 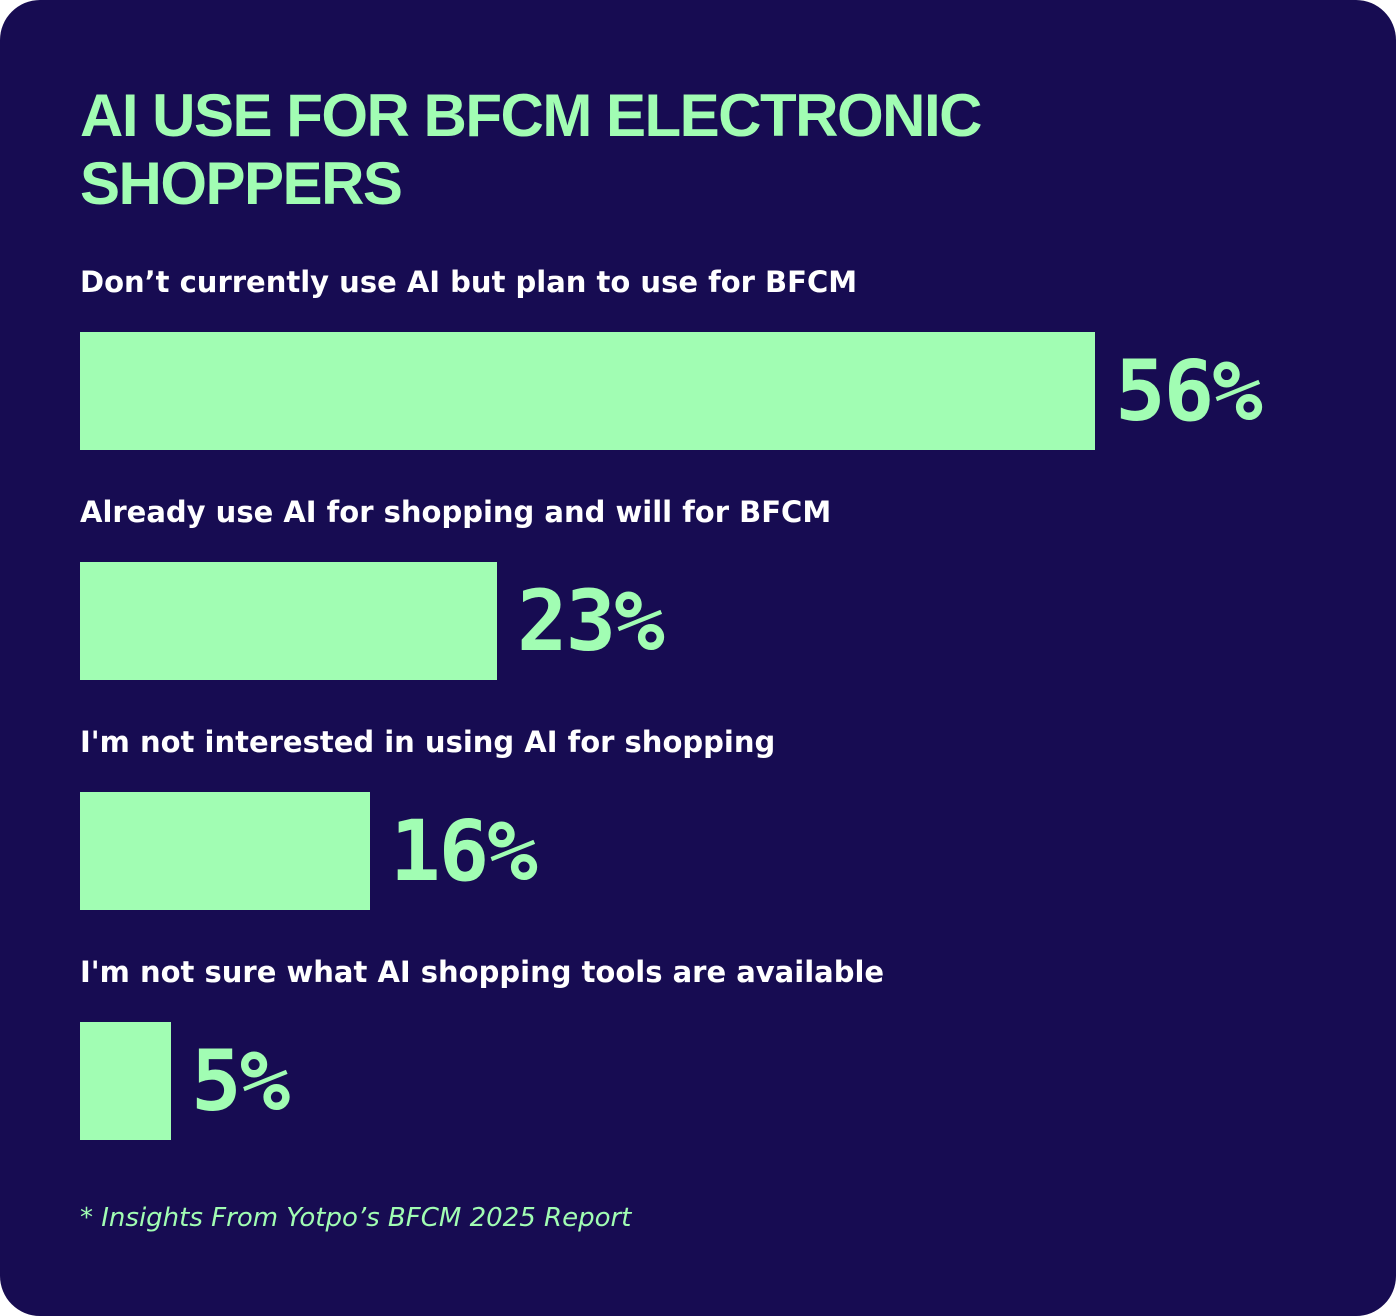 What do you see at coordinates (356, 1218) in the screenshot?
I see `source-footnote: * Insights From Yotpo’s BFCM 2025 Report` at bounding box center [356, 1218].